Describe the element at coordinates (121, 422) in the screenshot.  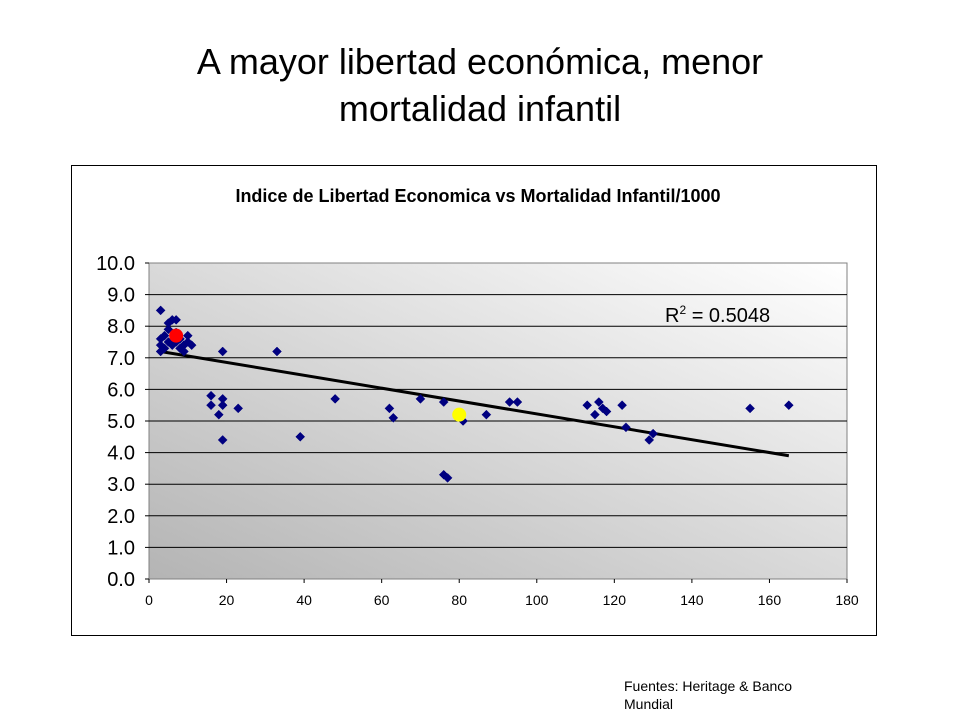
I see `y-tick-label: 5.0` at that location.